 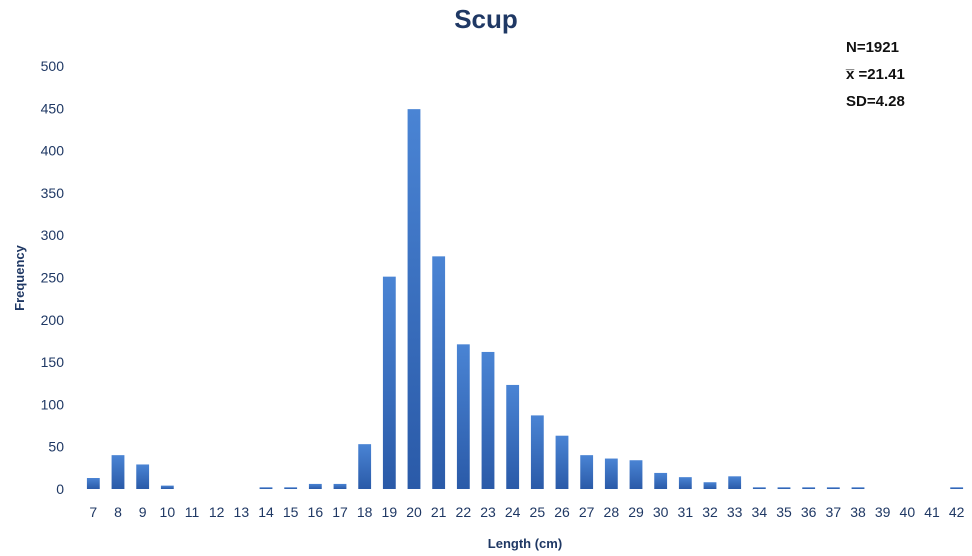 I want to click on y-tick-label: 50, so click(x=56, y=447).